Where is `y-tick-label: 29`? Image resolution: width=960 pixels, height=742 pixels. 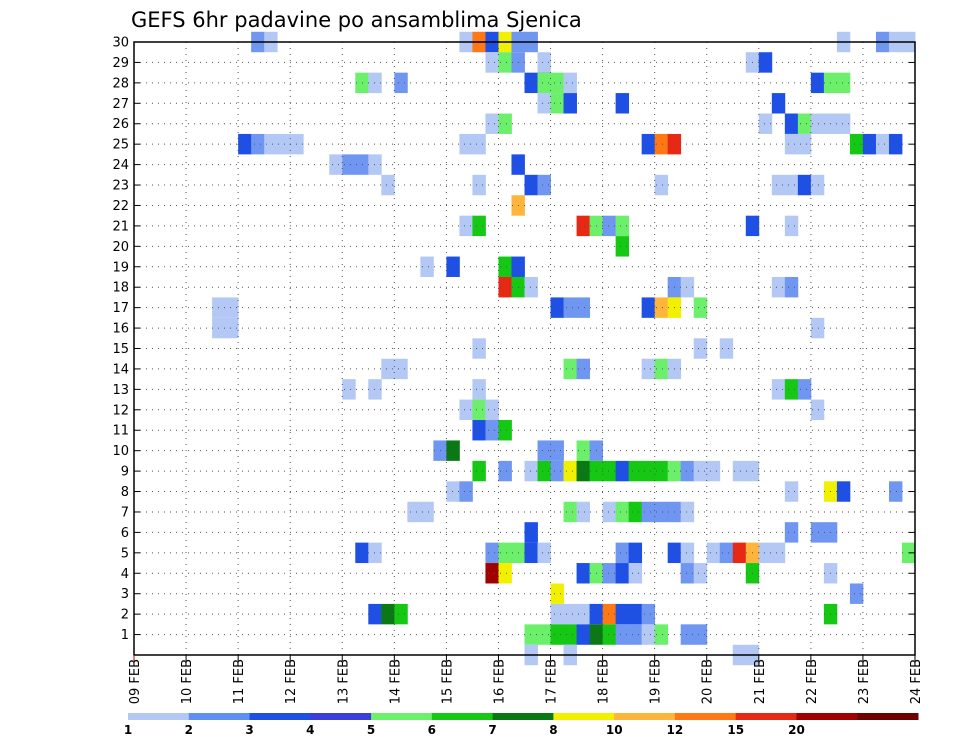 y-tick-label: 29 is located at coordinates (120, 63).